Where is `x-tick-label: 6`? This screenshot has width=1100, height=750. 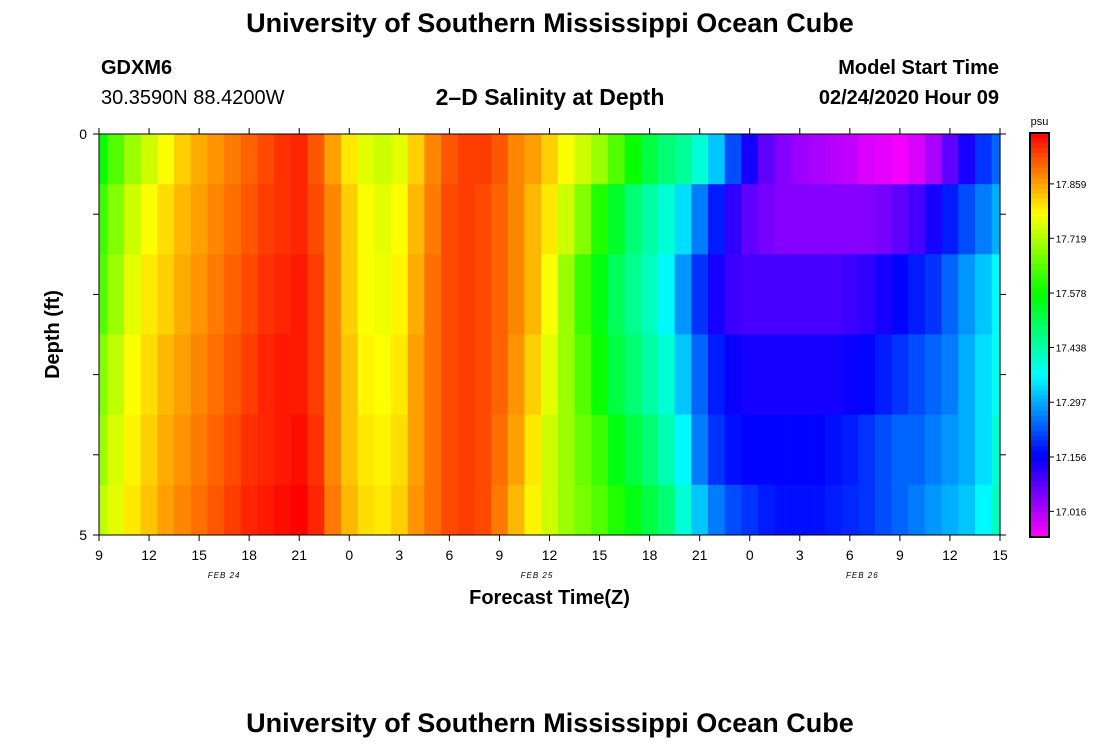 x-tick-label: 6 is located at coordinates (850, 555).